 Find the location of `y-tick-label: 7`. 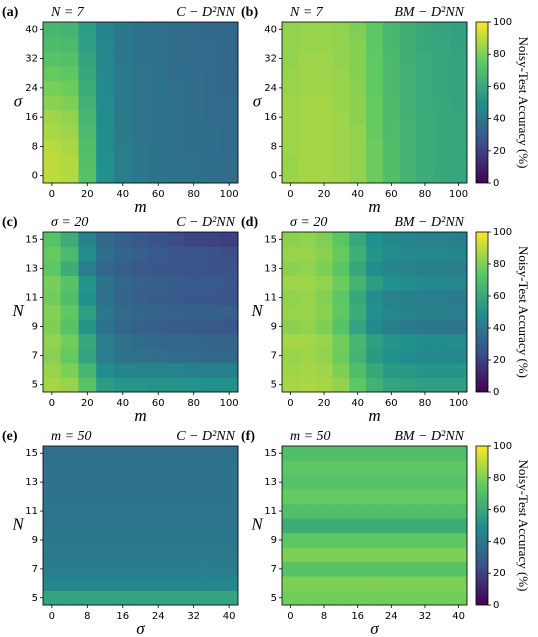

y-tick-label: 7 is located at coordinates (274, 356).